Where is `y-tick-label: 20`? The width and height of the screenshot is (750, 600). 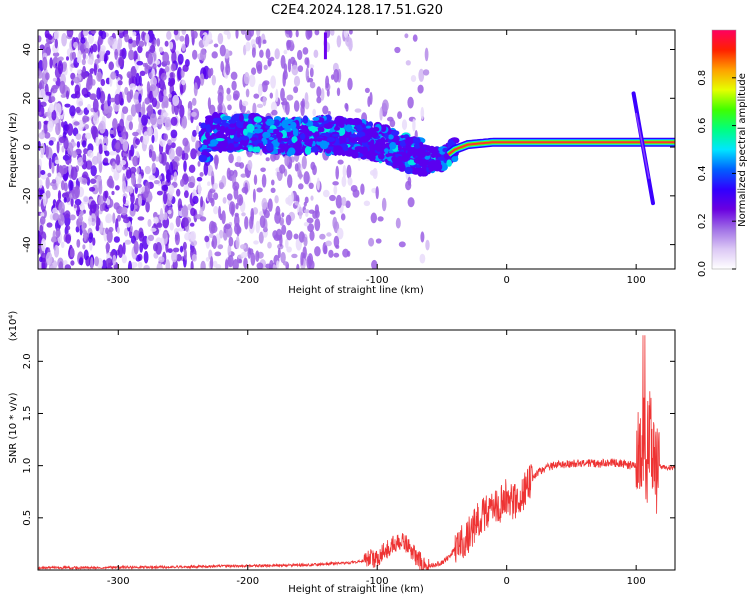
y-tick-label: 20 is located at coordinates (27, 98).